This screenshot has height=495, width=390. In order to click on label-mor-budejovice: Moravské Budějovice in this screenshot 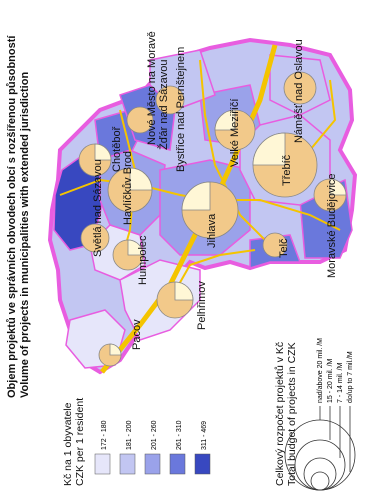, I will do `click(332, 225)`.